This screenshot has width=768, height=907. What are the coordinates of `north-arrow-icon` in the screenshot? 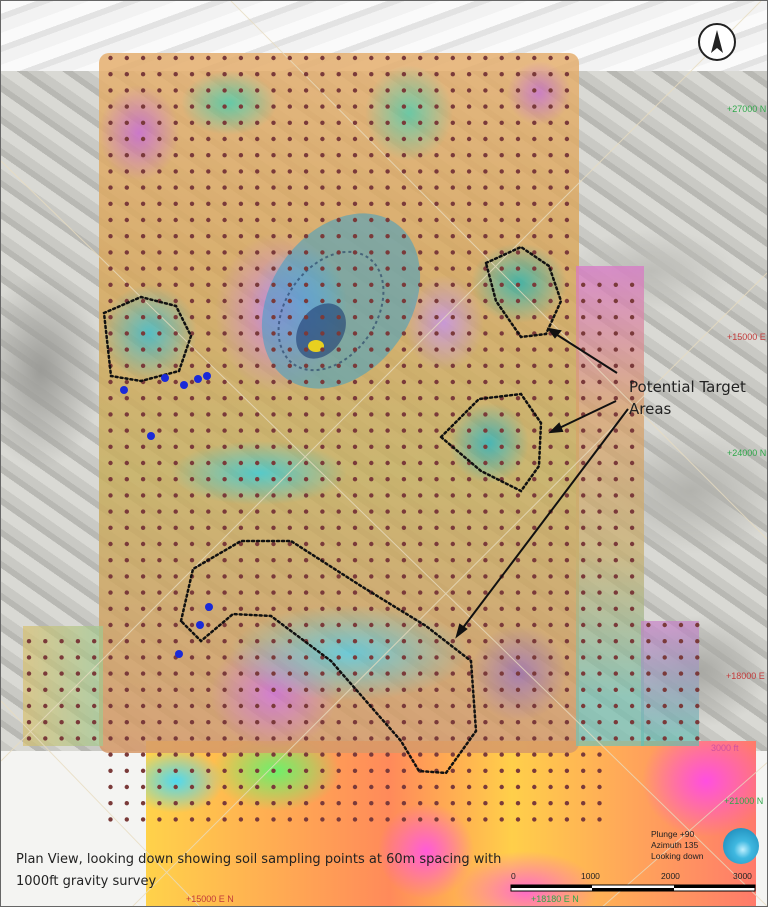 It's located at (717, 41).